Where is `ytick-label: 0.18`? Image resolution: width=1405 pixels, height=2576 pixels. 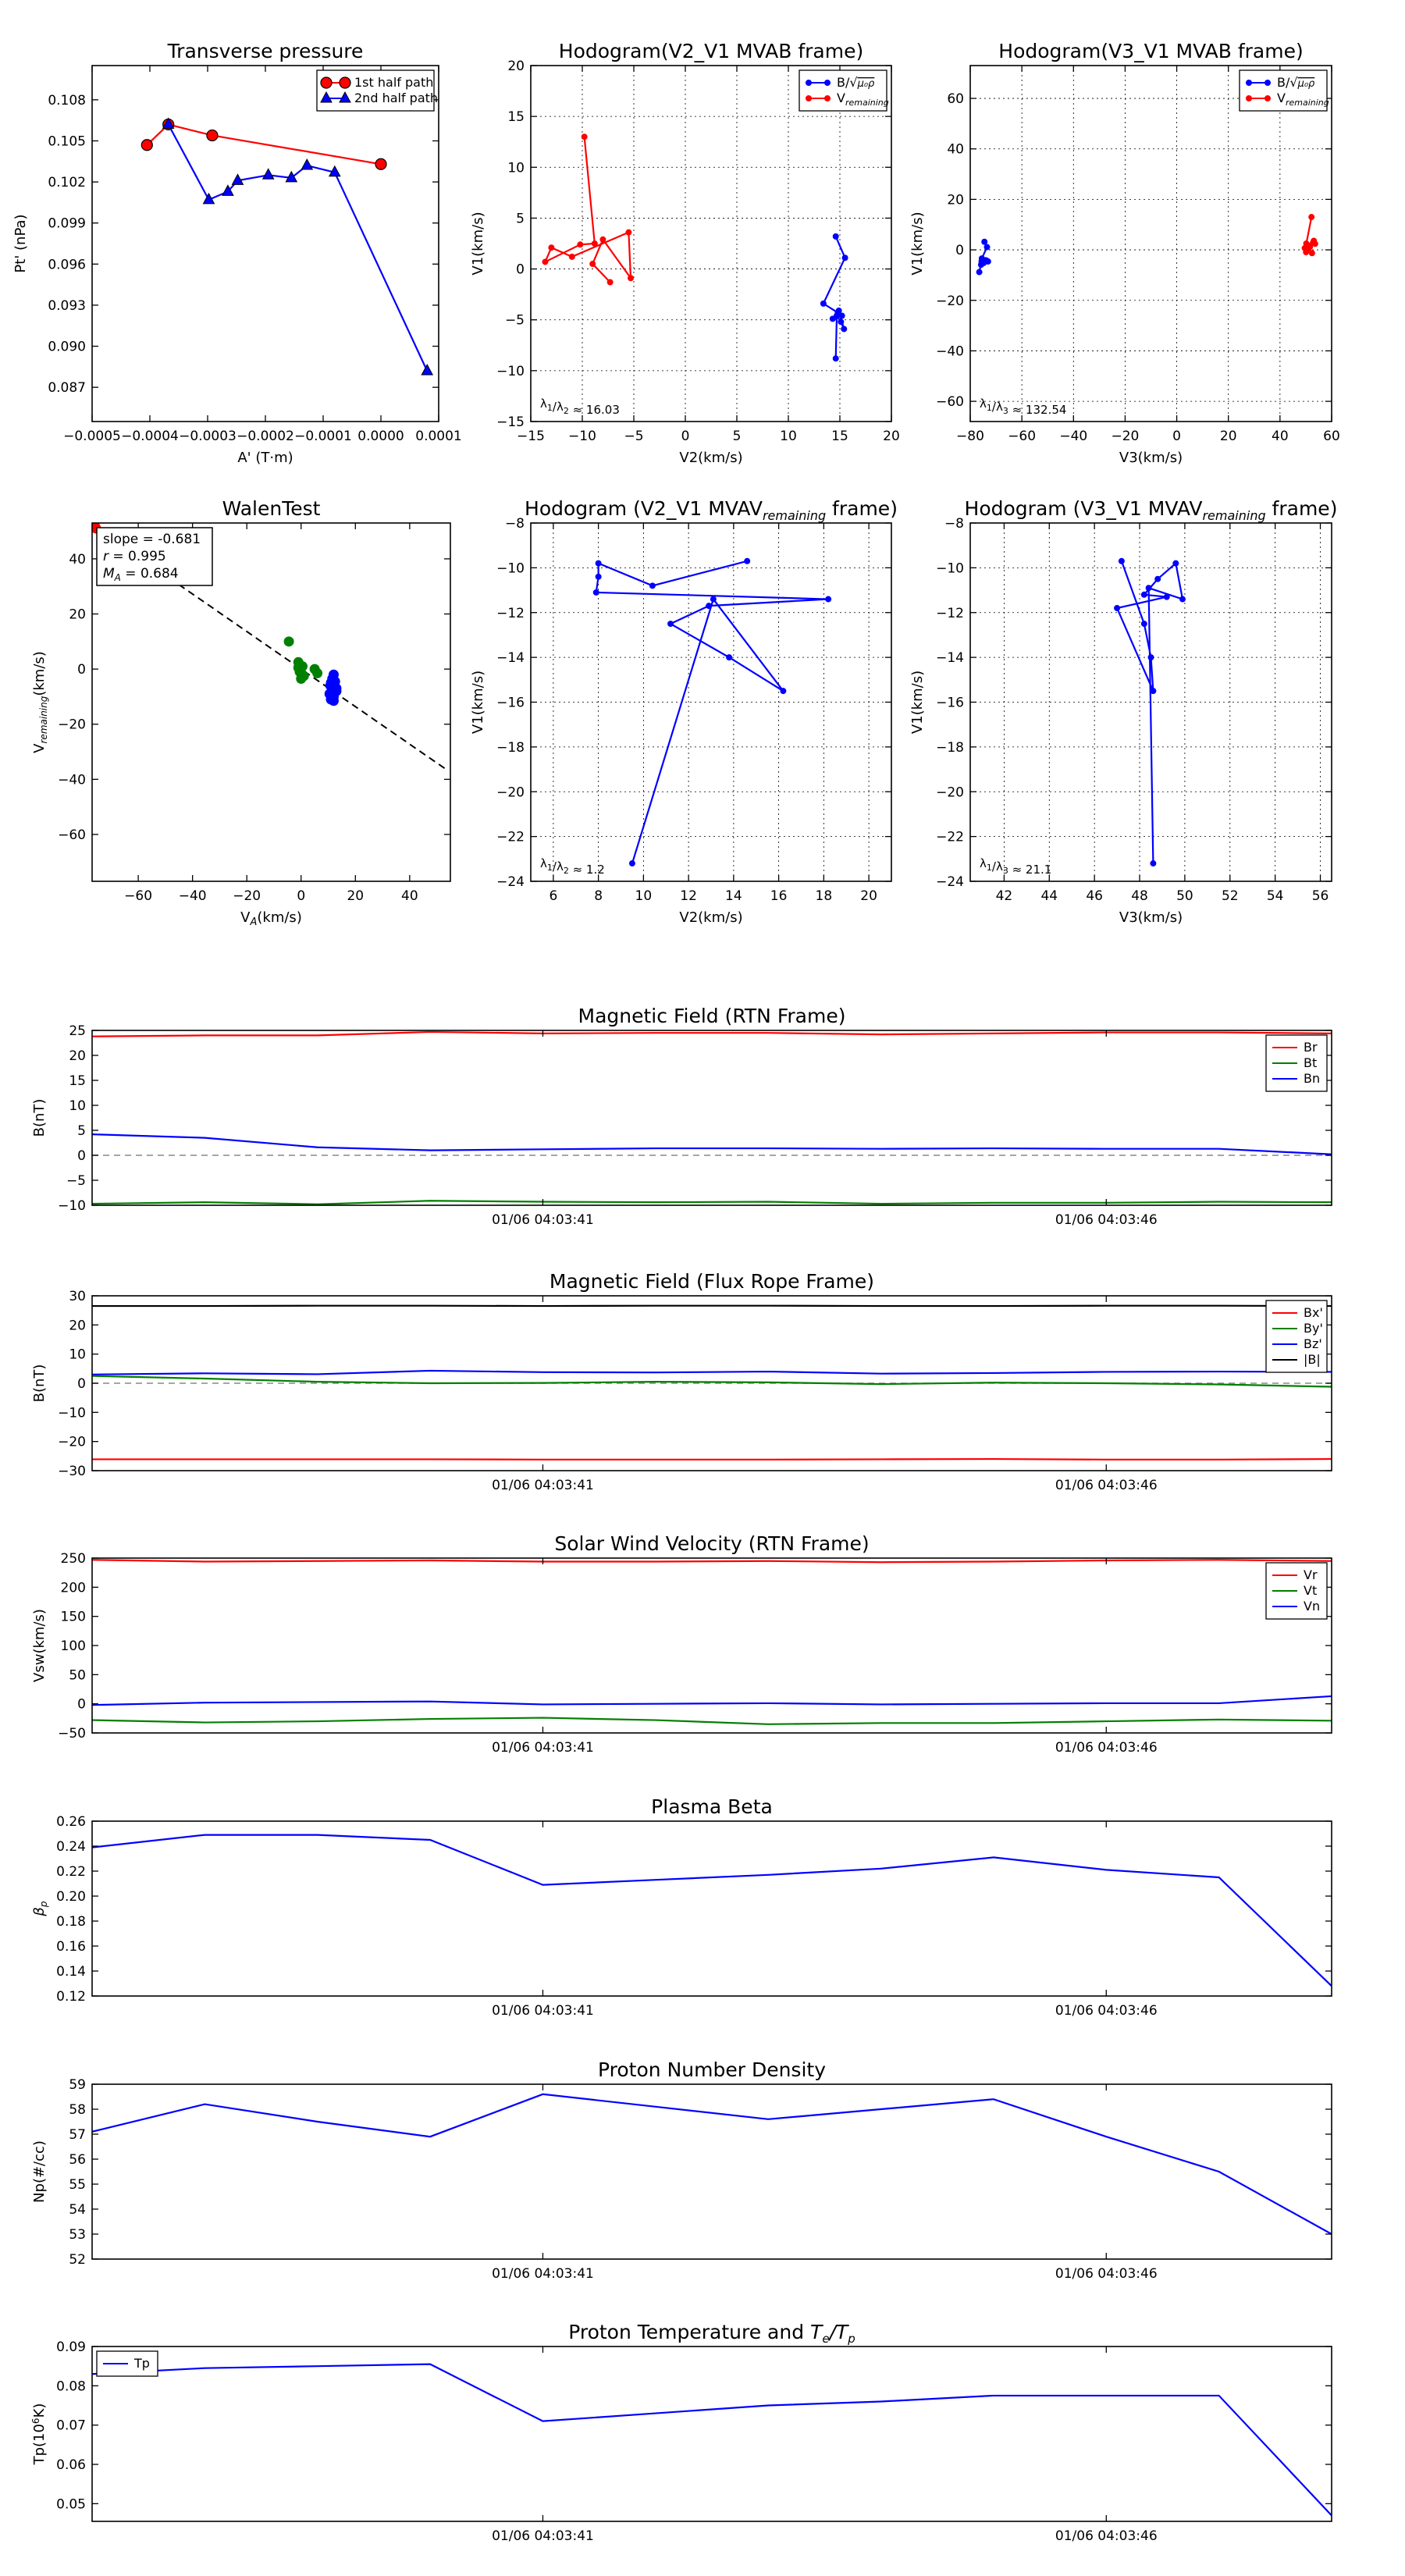 ytick-label: 0.18 is located at coordinates (71, 1922).